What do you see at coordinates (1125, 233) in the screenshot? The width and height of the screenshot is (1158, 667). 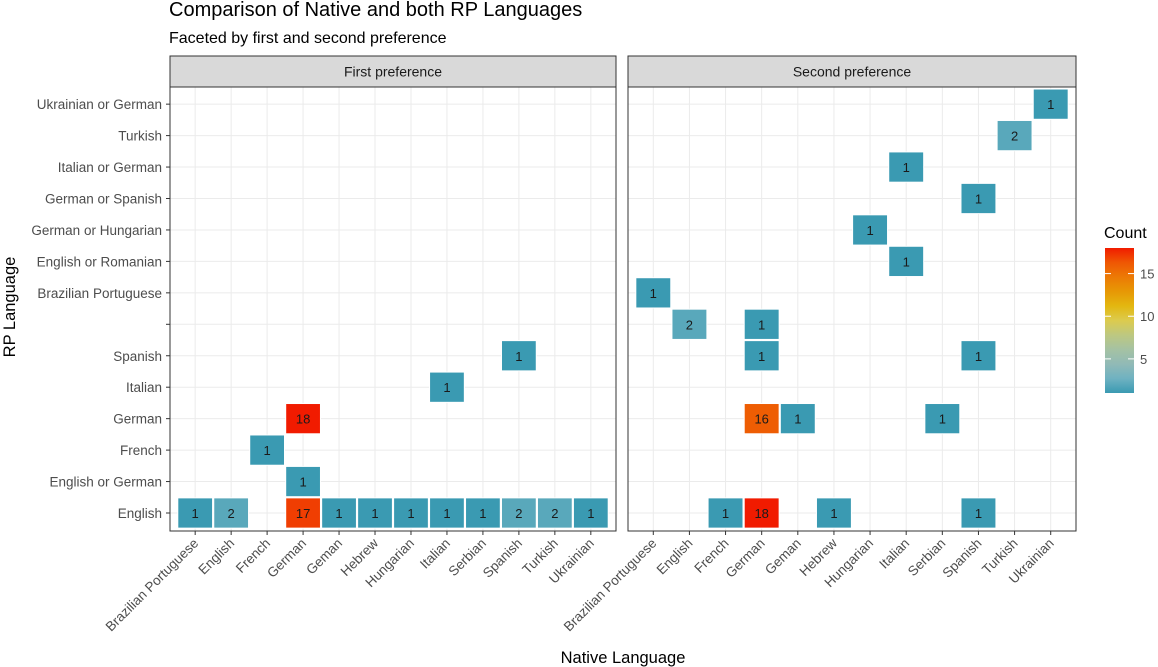 I see `legend-title: Count` at bounding box center [1125, 233].